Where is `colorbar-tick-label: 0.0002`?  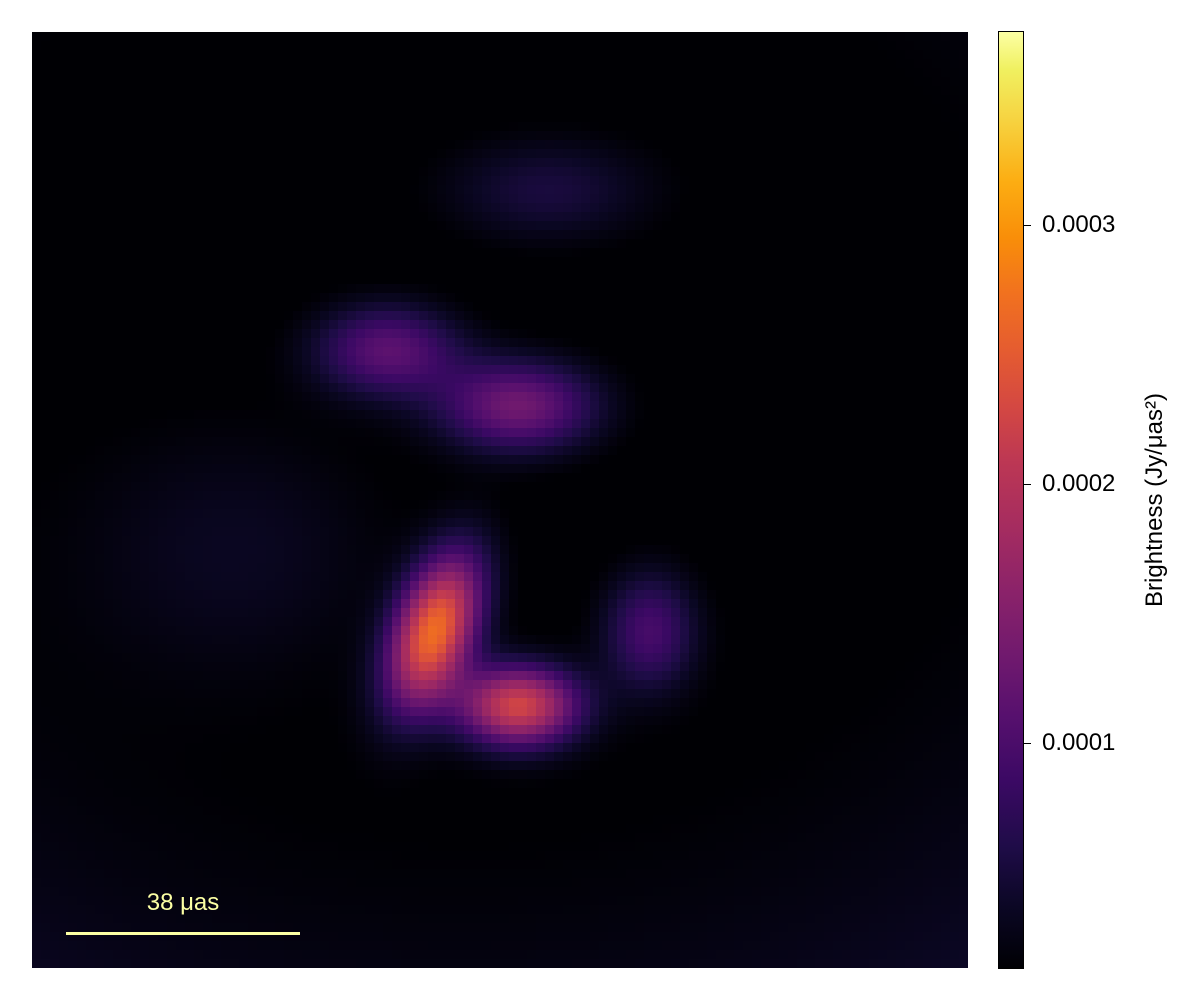
colorbar-tick-label: 0.0002 is located at coordinates (1079, 483).